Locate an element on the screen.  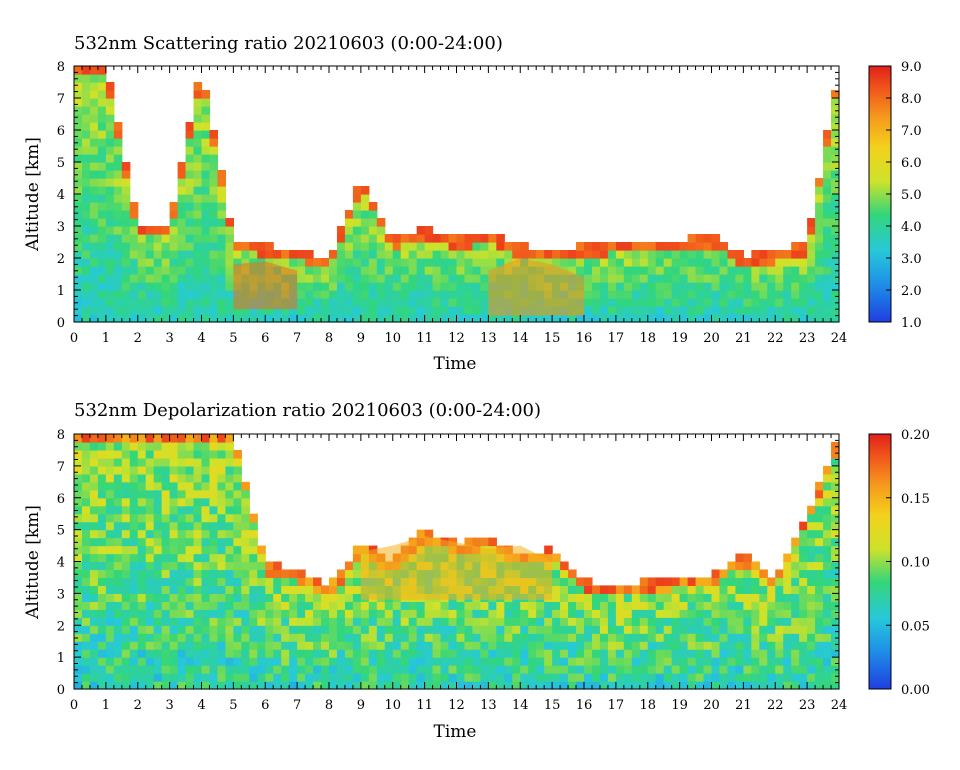
colorbar-tick-label: 7.0 is located at coordinates (911, 131).